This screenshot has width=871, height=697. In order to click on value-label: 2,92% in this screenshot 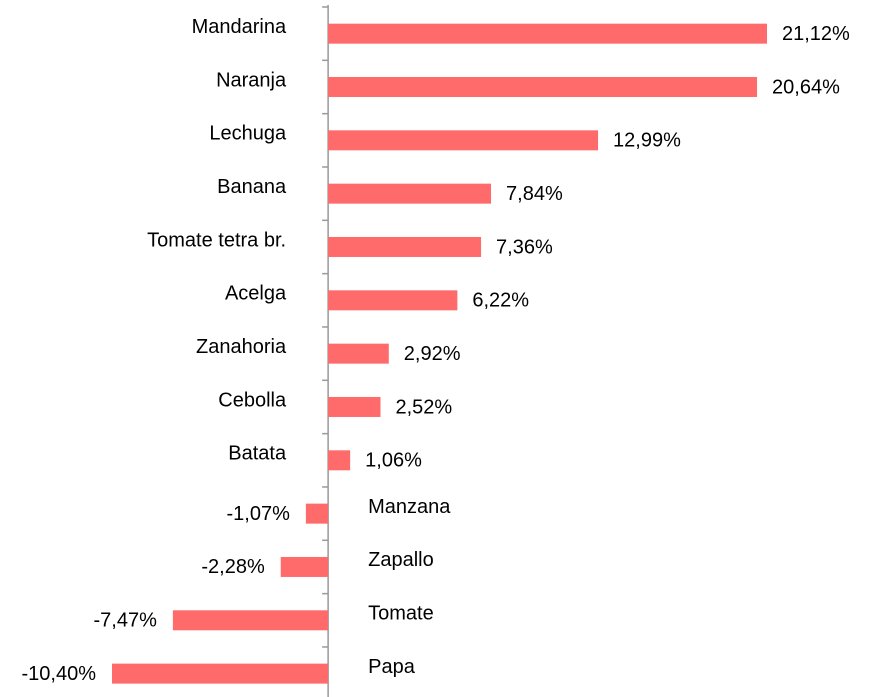, I will do `click(432, 354)`.